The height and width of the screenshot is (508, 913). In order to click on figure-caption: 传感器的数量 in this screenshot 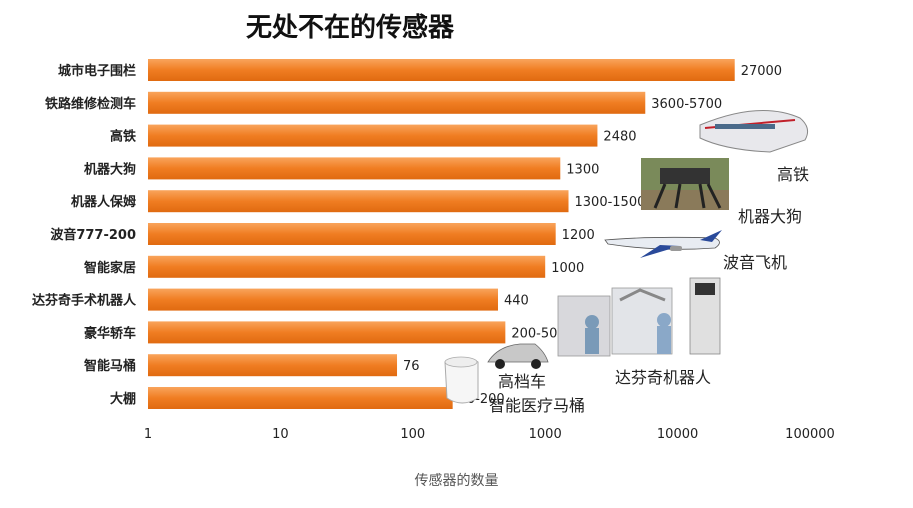, I will do `click(456, 481)`.